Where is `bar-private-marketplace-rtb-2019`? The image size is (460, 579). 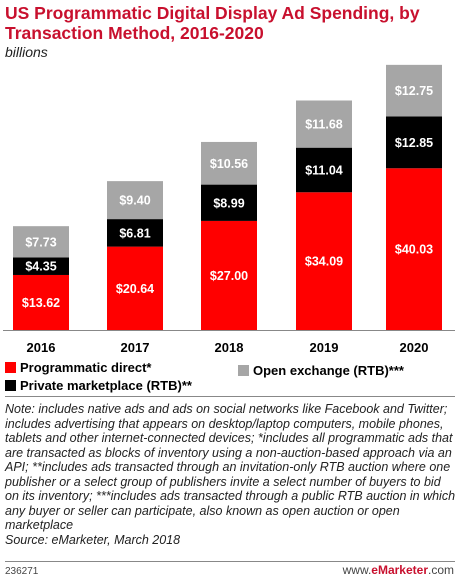 bar-private-marketplace-rtb-2019 is located at coordinates (324, 170).